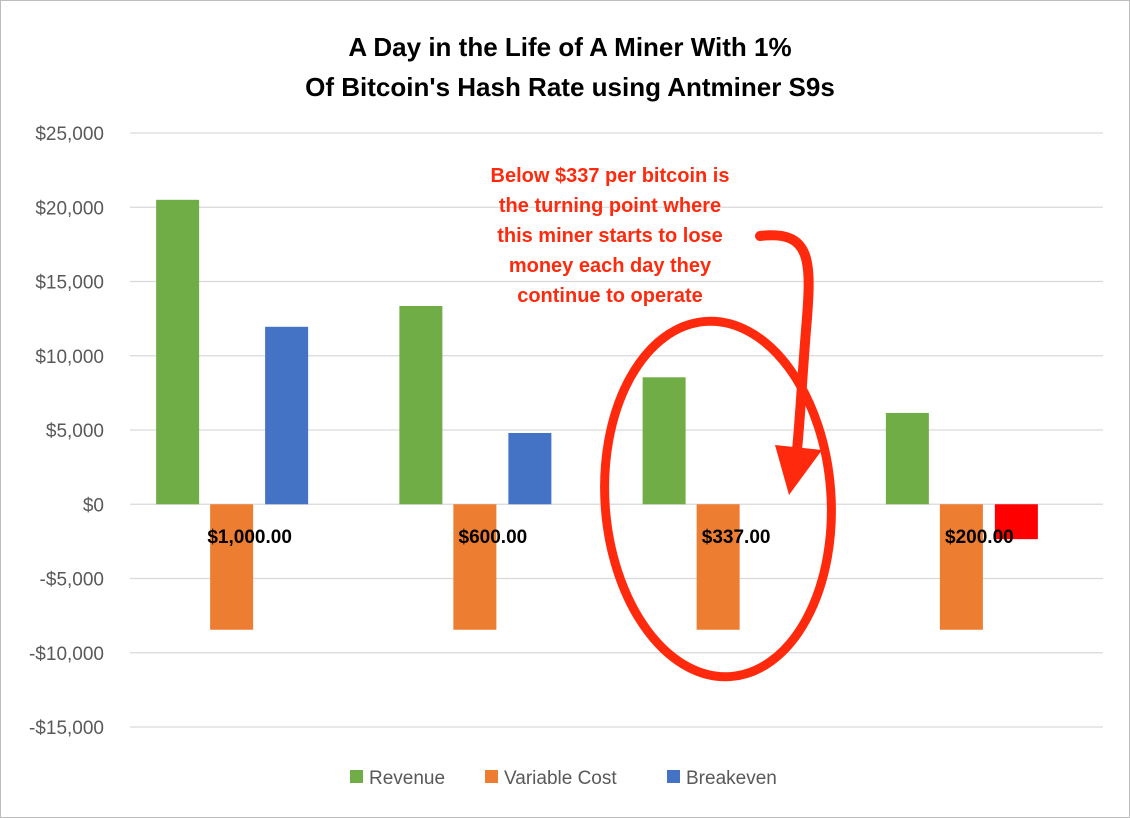  I want to click on annotation-text-line: the turning point where, so click(610, 206).